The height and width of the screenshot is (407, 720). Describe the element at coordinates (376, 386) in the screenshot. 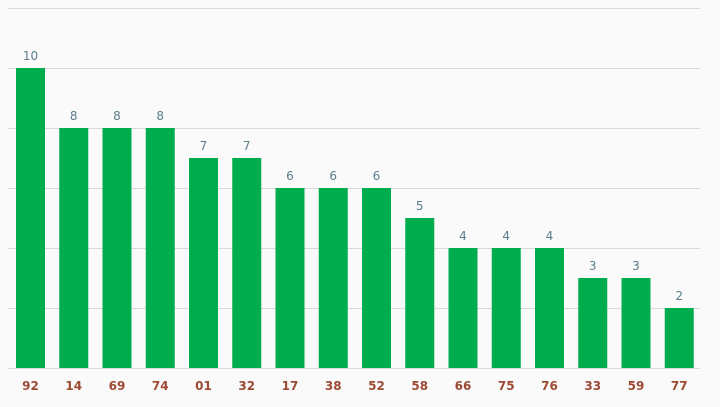

I see `x-tick-label: 52` at that location.